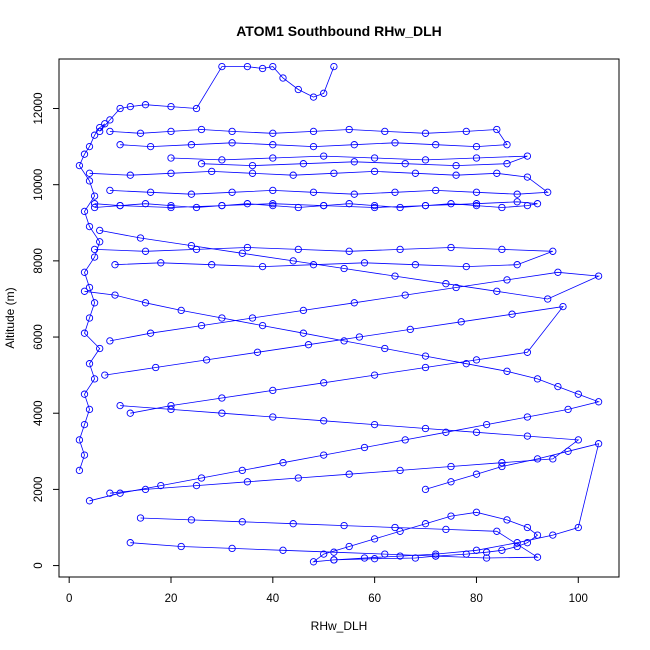 The height and width of the screenshot is (650, 650). What do you see at coordinates (46, 331) in the screenshot?
I see `y-axis: 0 2000 4000 6000 8000 10000 12000` at bounding box center [46, 331].